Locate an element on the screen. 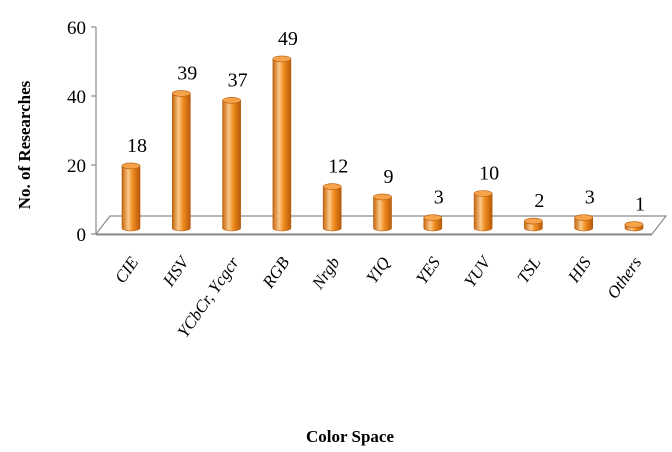 The height and width of the screenshot is (452, 672). x-category-label: Others is located at coordinates (624, 277).